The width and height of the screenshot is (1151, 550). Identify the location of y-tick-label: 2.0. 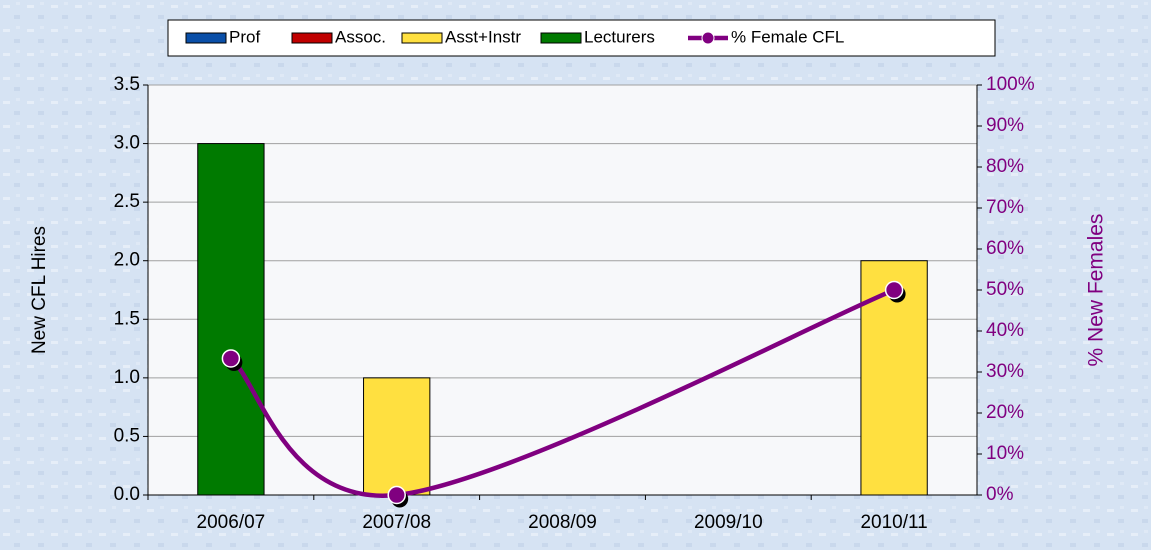
(127, 260).